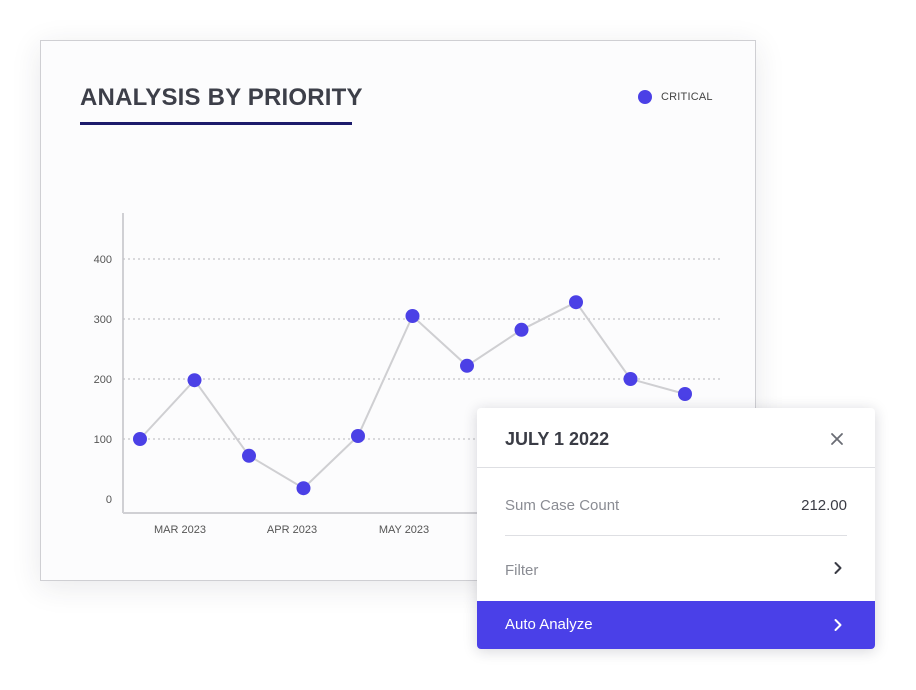 The image size is (916, 690). I want to click on y-tick-label: 200, so click(103, 380).